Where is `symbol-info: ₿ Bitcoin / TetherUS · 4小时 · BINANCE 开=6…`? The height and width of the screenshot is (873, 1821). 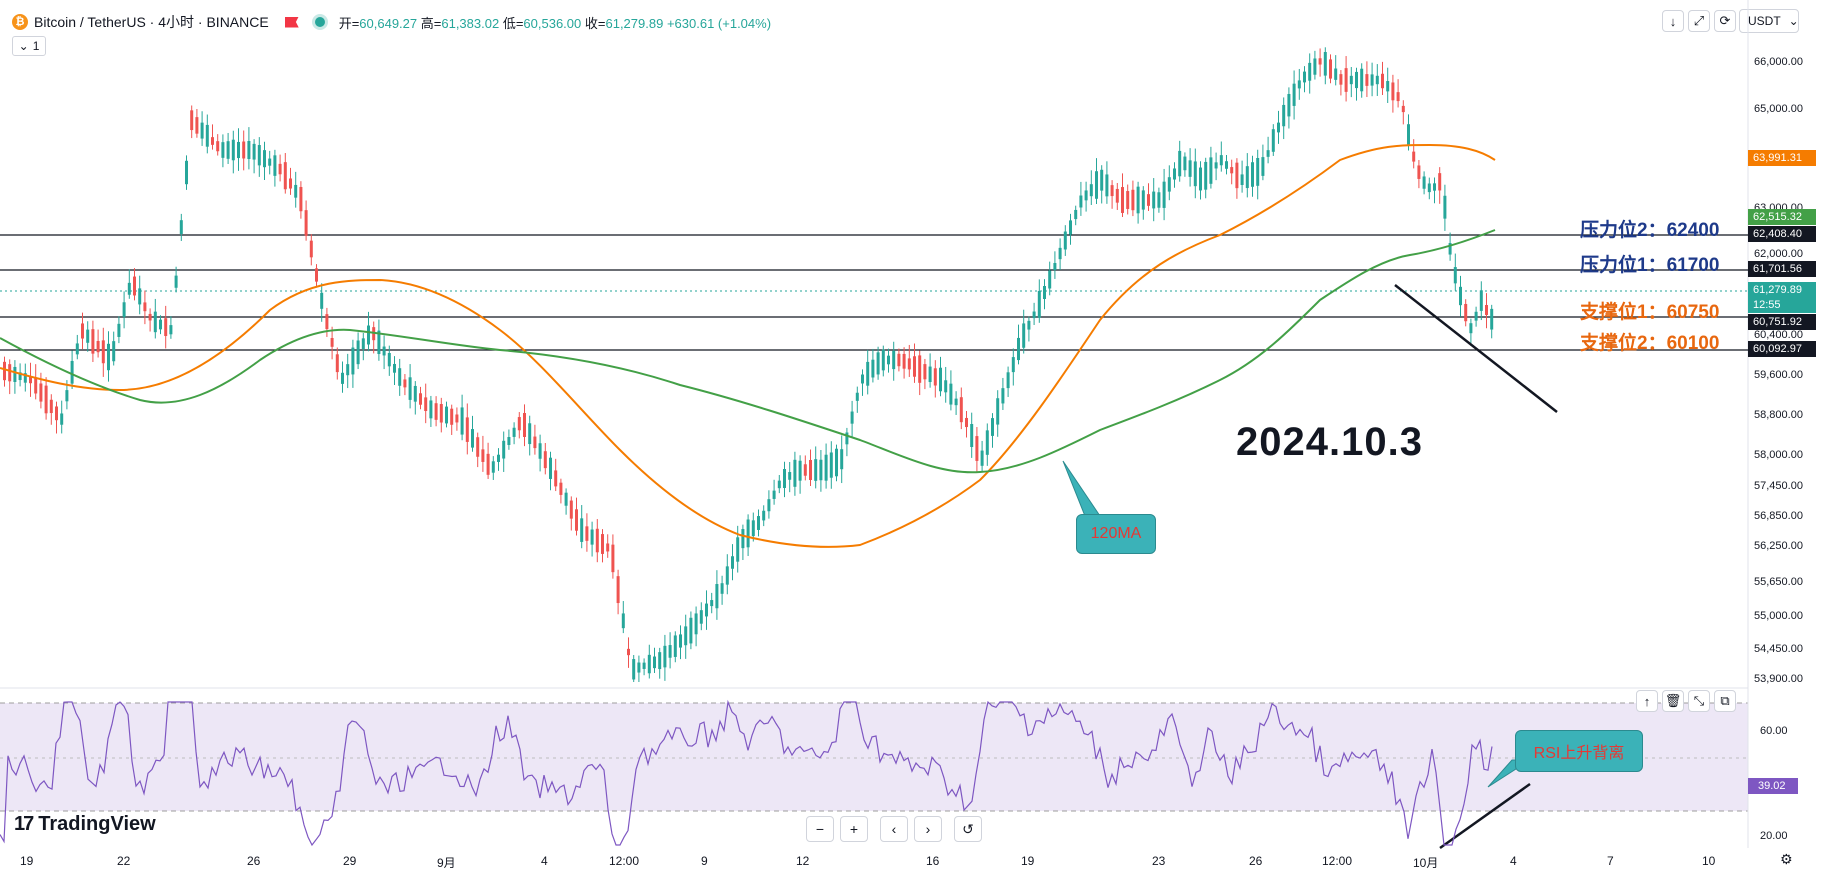 symbol-info: ₿ Bitcoin / TetherUS · 4小时 · BINANCE 开=6… is located at coordinates (391, 22).